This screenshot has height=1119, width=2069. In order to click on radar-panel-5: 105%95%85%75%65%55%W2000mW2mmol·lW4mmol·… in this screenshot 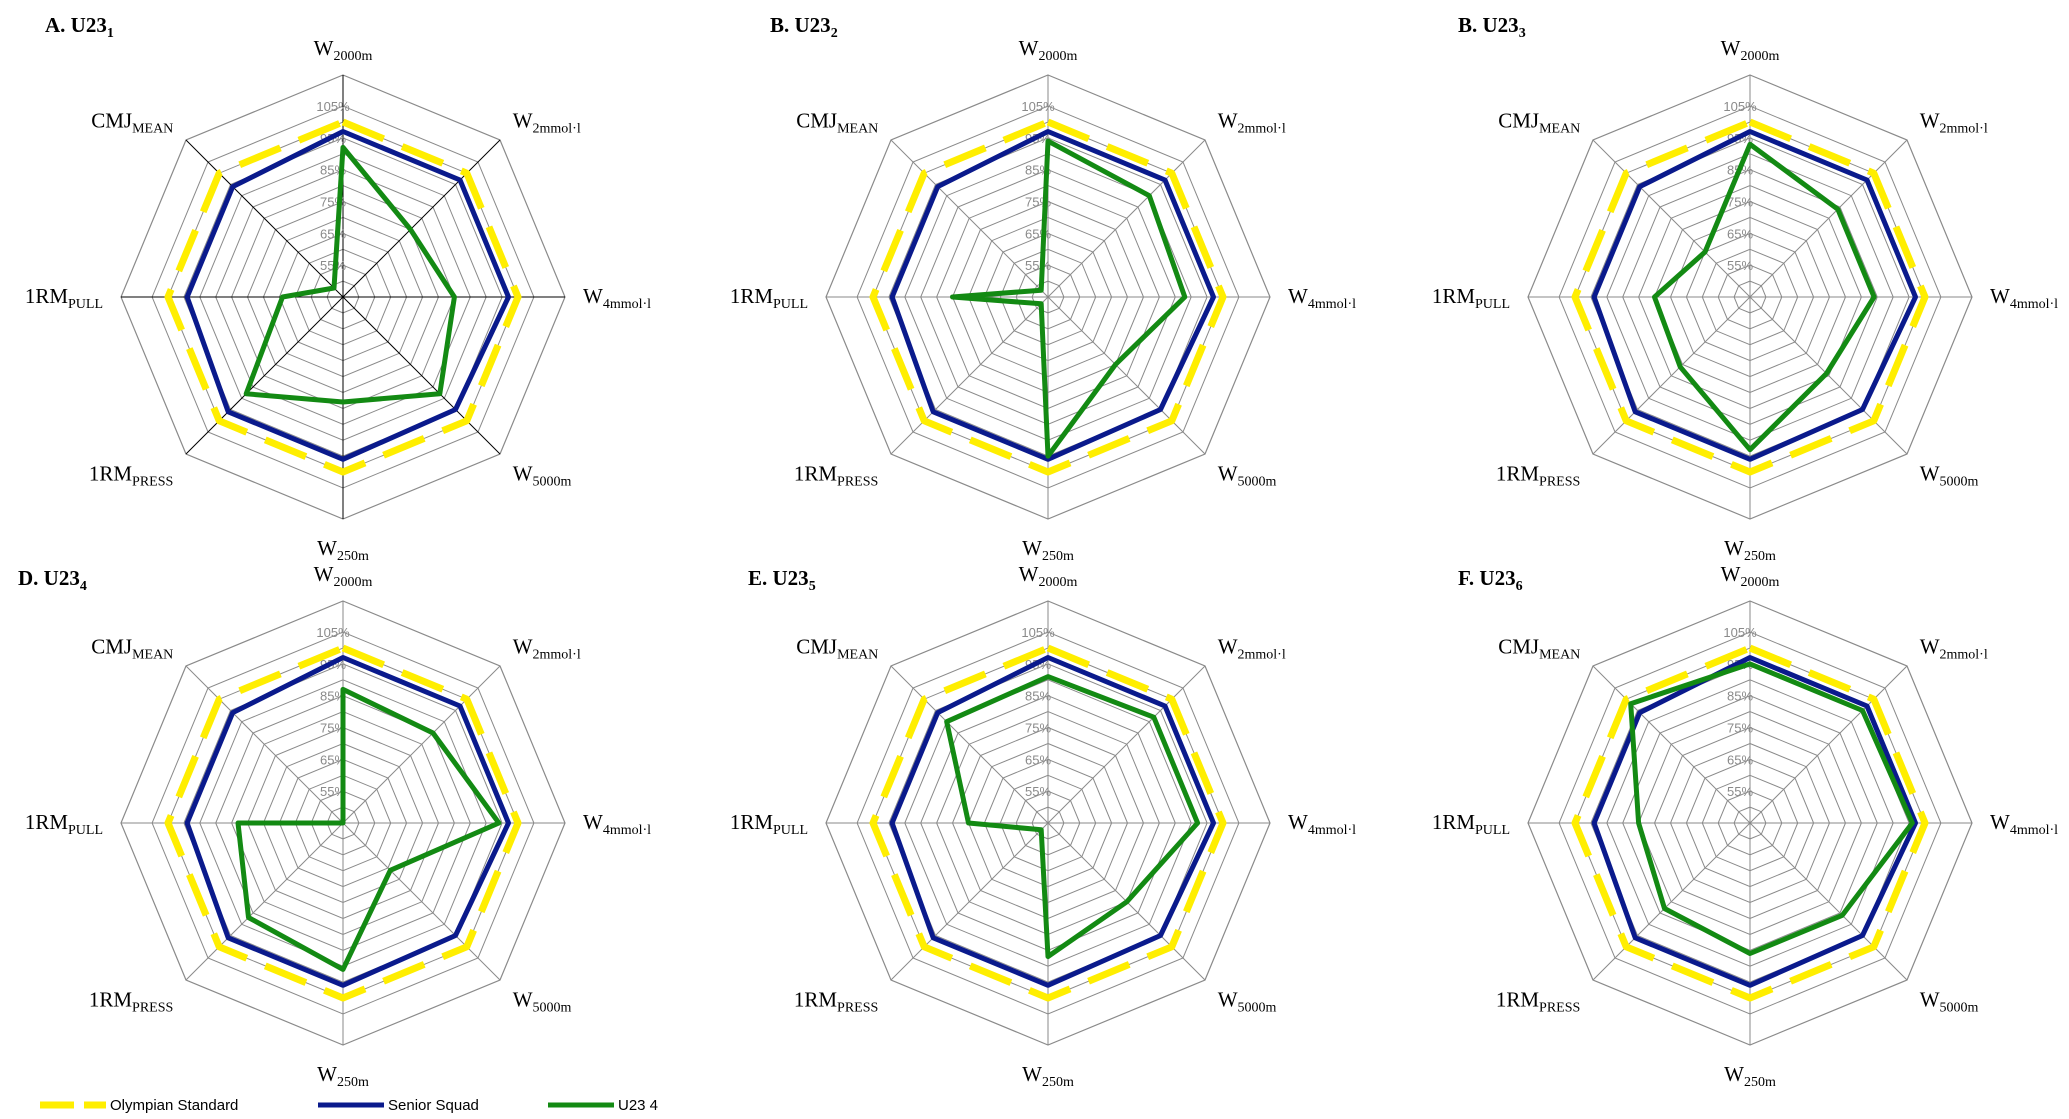, I will do `click(1043, 826)`.